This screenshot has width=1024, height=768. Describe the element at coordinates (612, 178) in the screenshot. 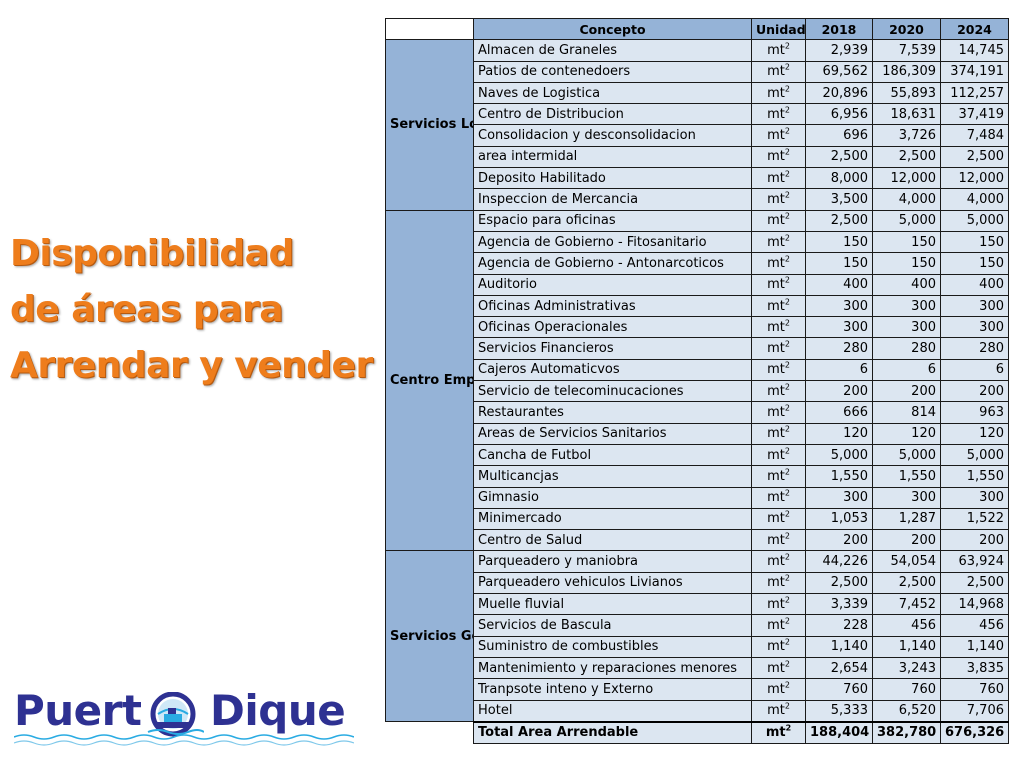

I see `concept-cell: Deposito Habilitado` at that location.